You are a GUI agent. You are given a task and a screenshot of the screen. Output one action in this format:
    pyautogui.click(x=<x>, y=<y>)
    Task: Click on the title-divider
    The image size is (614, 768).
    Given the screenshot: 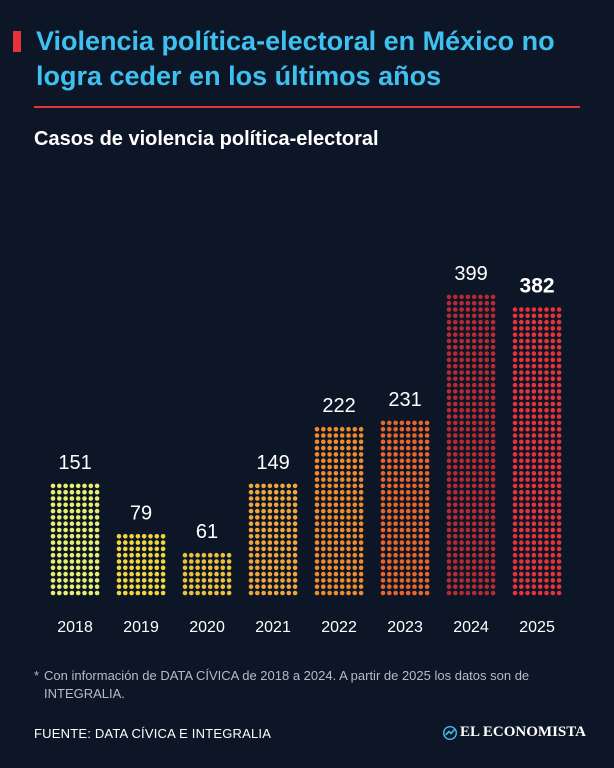 What is the action you would take?
    pyautogui.click(x=307, y=107)
    